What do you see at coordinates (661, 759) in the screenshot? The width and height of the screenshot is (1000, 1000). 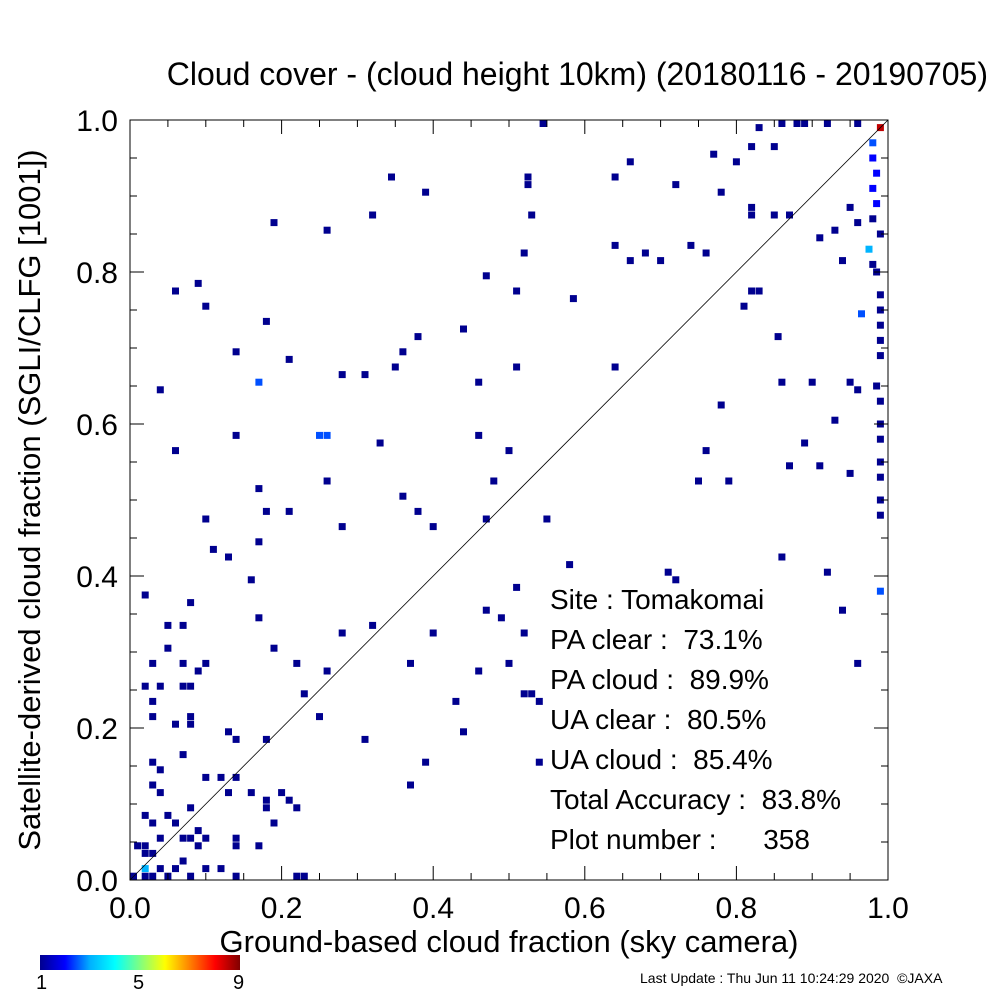 I see `stat-ua-cloud: UA cloud : 85.4%` at bounding box center [661, 759].